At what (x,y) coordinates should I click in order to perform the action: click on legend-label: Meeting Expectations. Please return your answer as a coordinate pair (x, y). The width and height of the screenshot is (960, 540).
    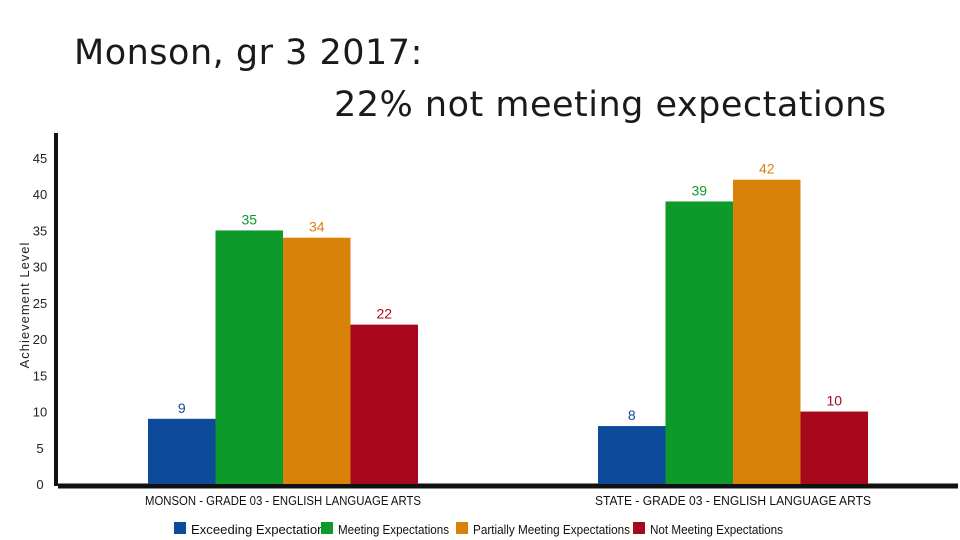
    Looking at the image, I should click on (393, 530).